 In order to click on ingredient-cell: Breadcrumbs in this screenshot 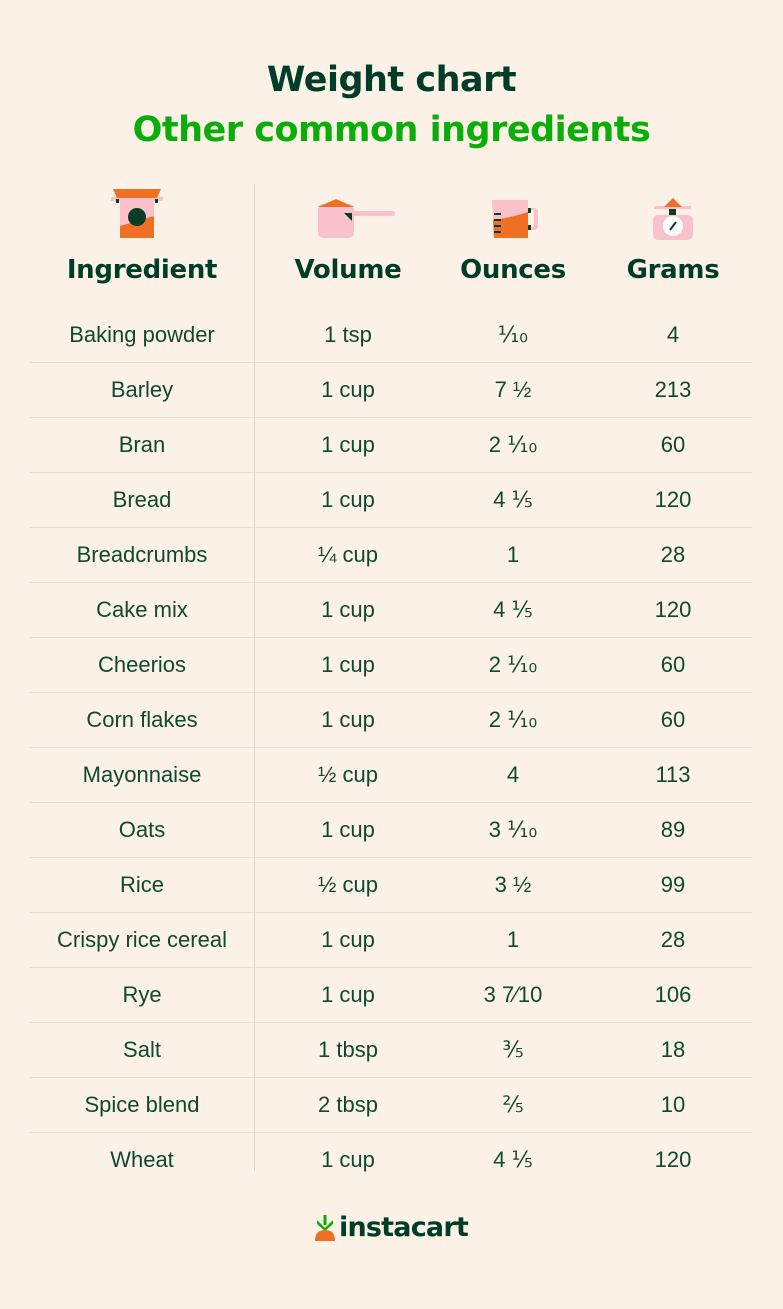, I will do `click(142, 554)`.